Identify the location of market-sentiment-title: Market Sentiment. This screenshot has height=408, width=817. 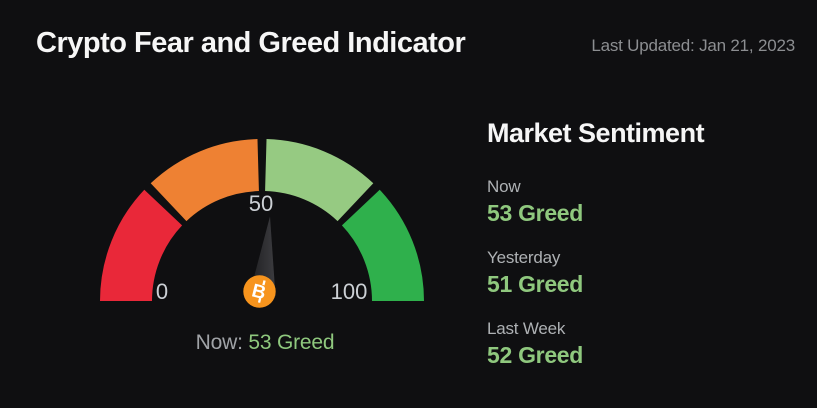
(596, 133).